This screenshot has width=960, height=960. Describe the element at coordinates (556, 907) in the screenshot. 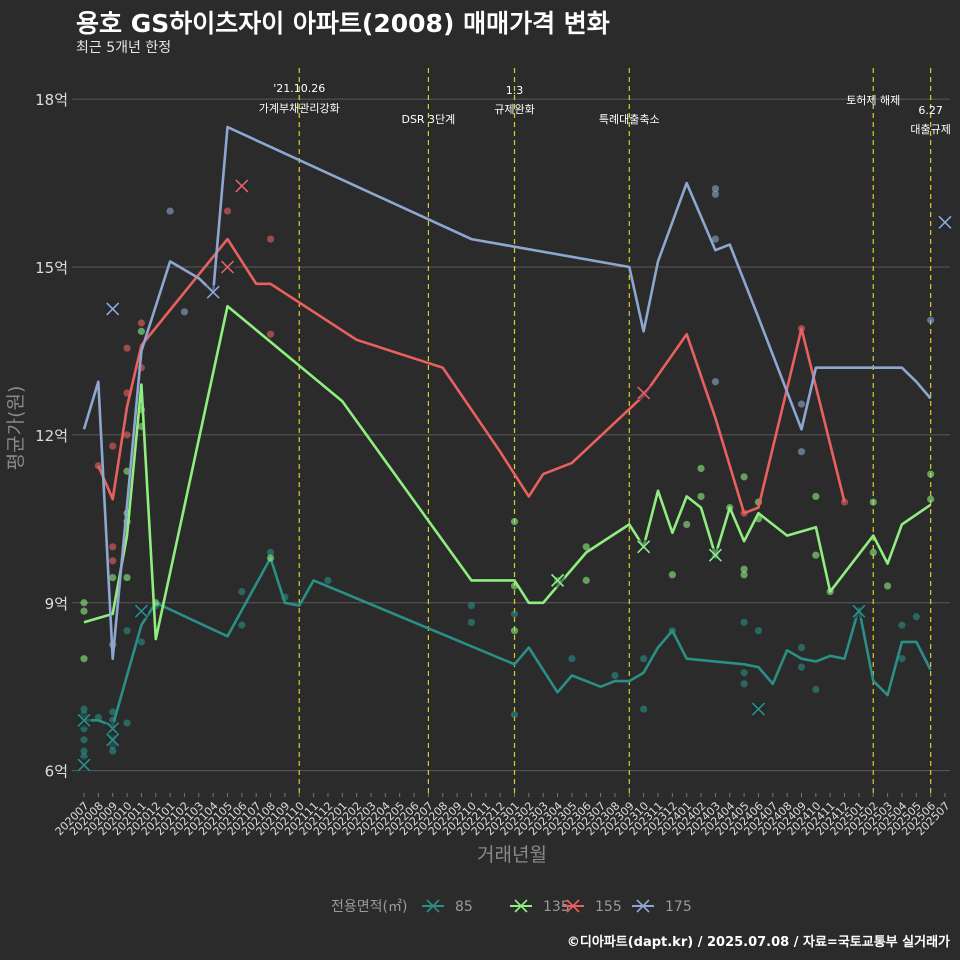

I see `legend-label: 135` at that location.